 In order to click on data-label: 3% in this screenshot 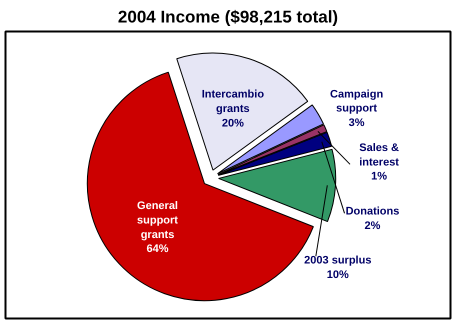, I will do `click(356, 123)`.